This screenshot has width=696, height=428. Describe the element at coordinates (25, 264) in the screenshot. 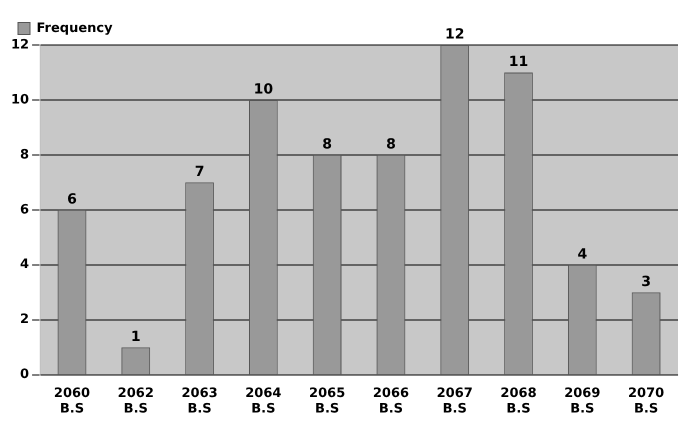

I see `y-tick-label: 4` at that location.